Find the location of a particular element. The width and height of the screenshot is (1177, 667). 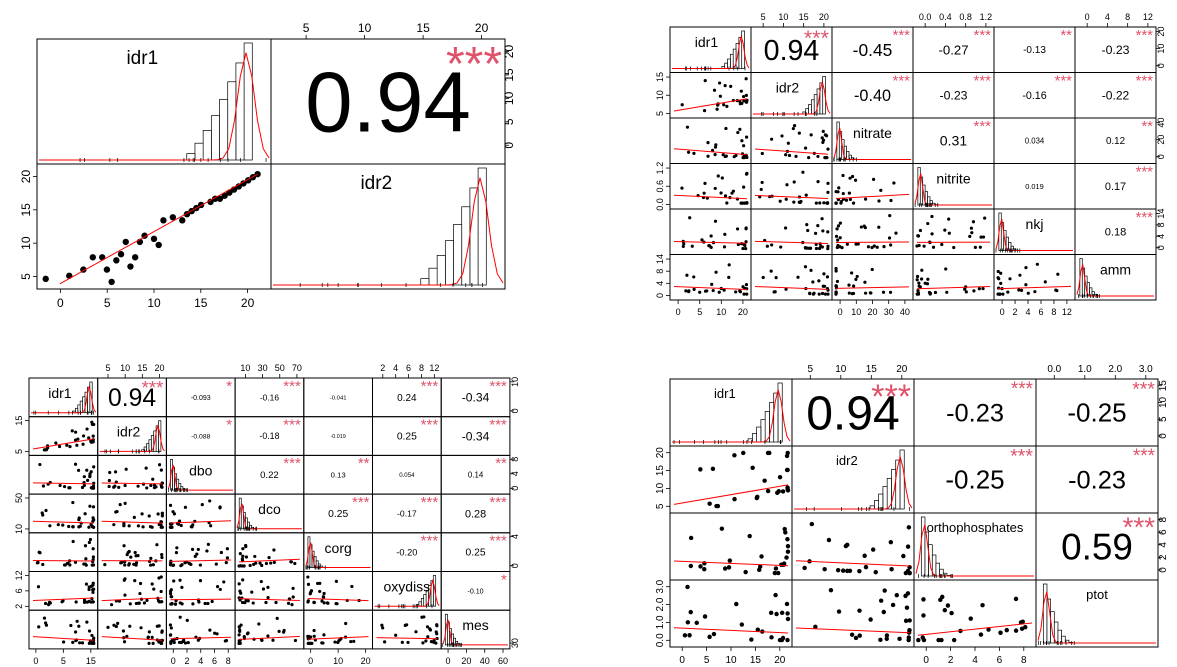

diagonal-orthophosphates: orthophosphates is located at coordinates (974, 547).